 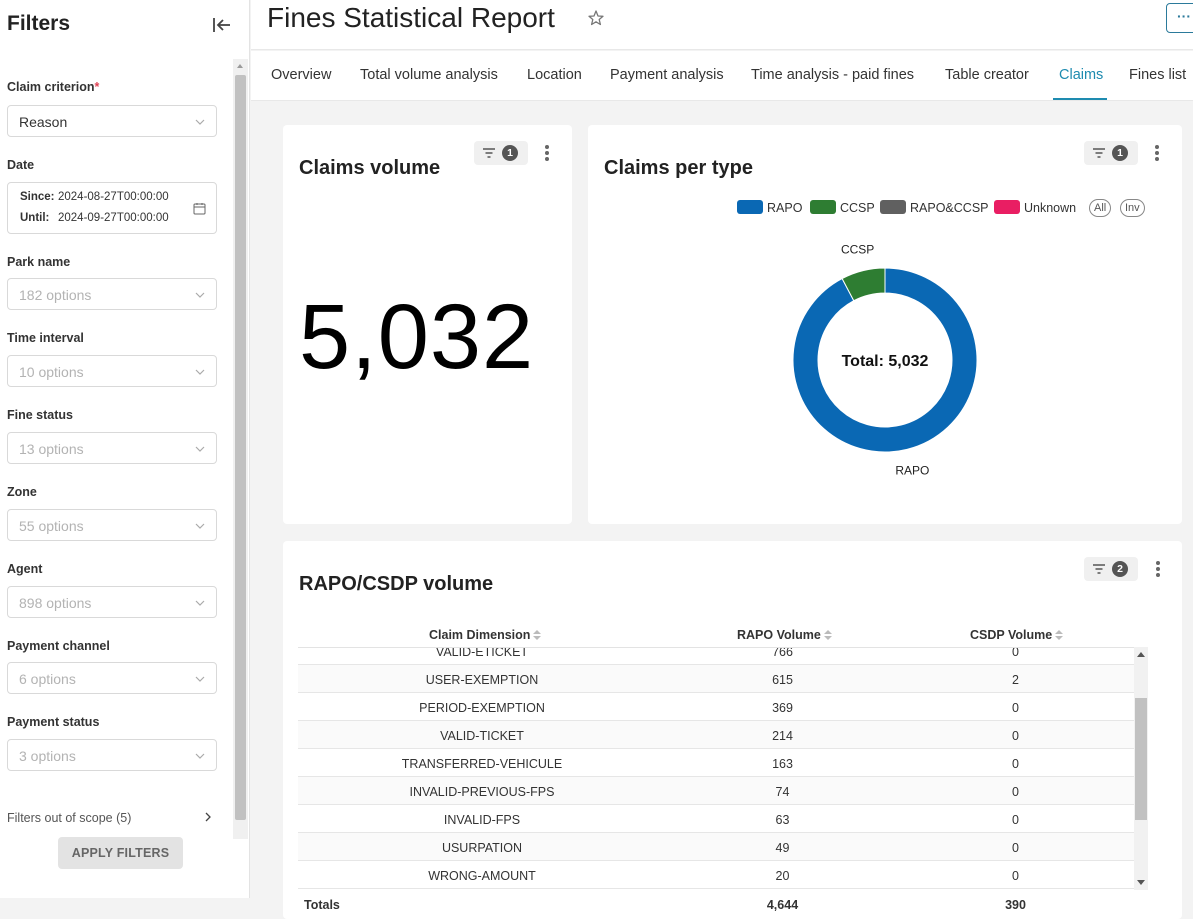 What do you see at coordinates (987, 75) in the screenshot?
I see `tab-table-creator: Table creator` at bounding box center [987, 75].